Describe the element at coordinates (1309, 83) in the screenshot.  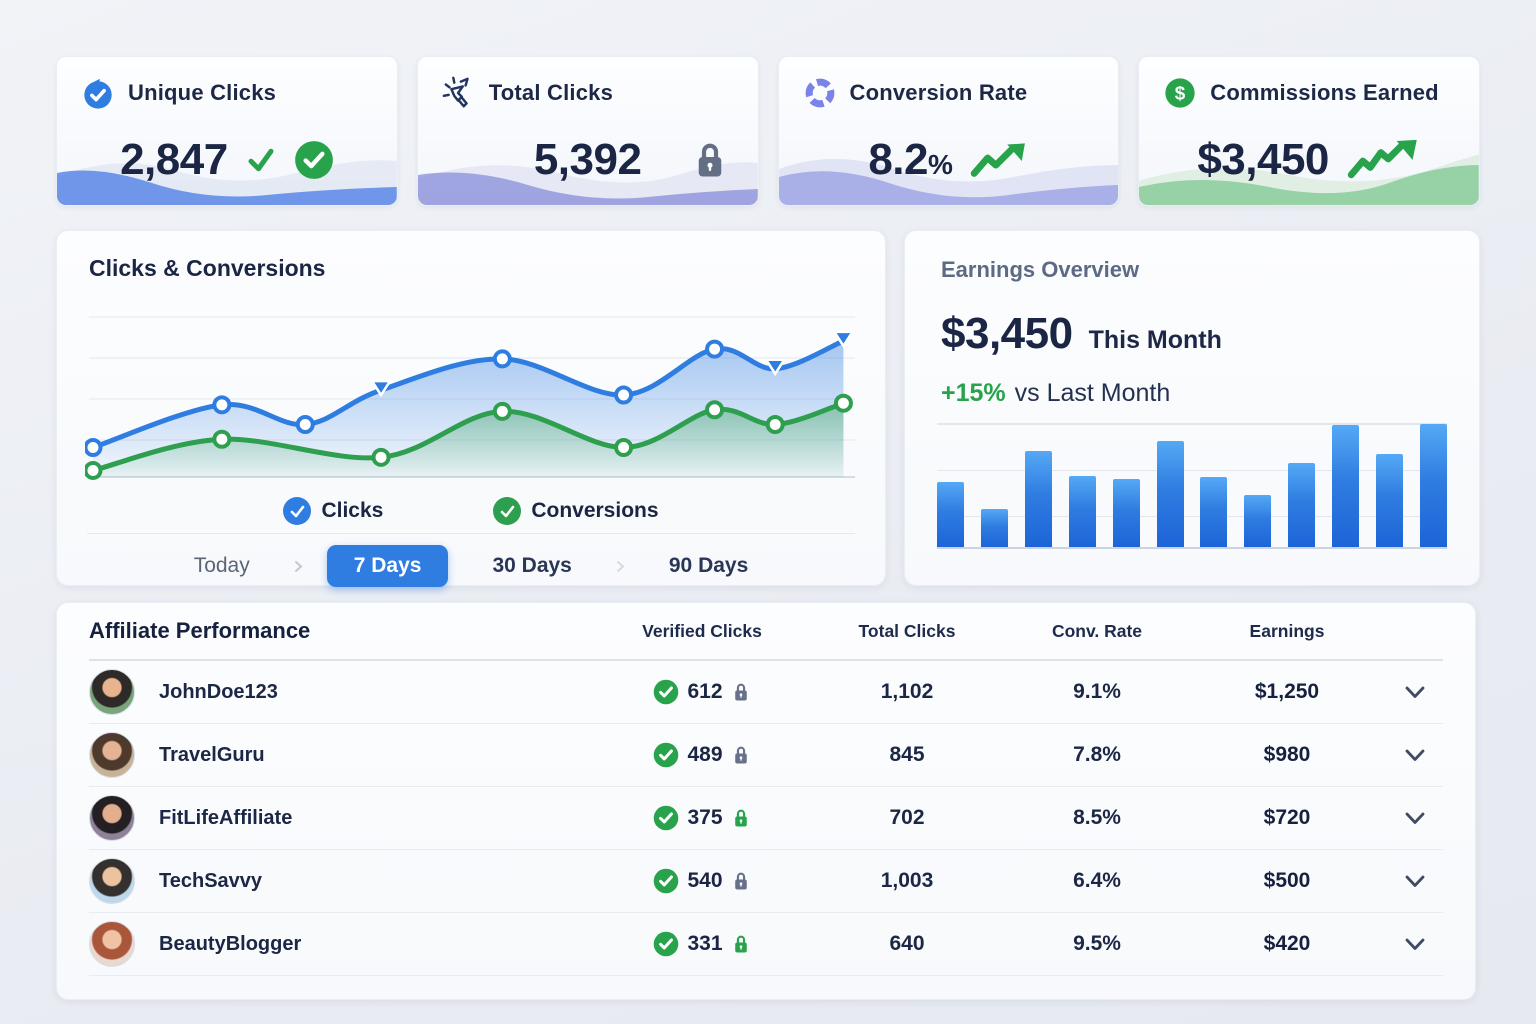
I see `stat-head: $ Commissions Earned` at that location.